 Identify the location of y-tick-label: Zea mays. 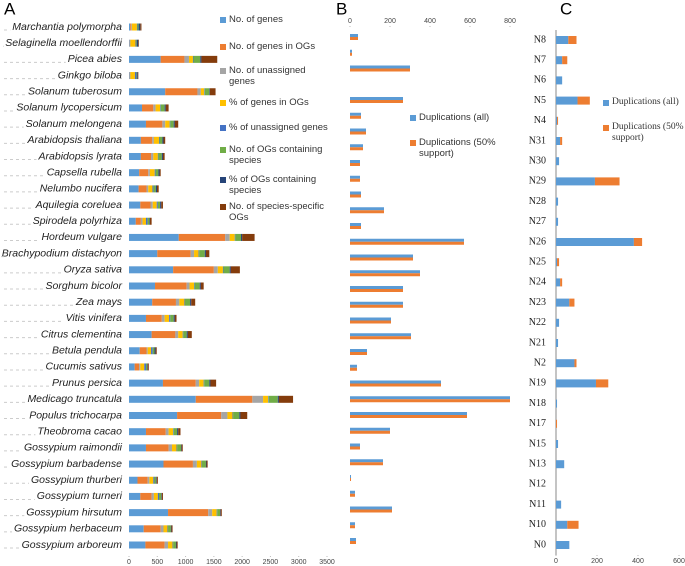
(99, 302).